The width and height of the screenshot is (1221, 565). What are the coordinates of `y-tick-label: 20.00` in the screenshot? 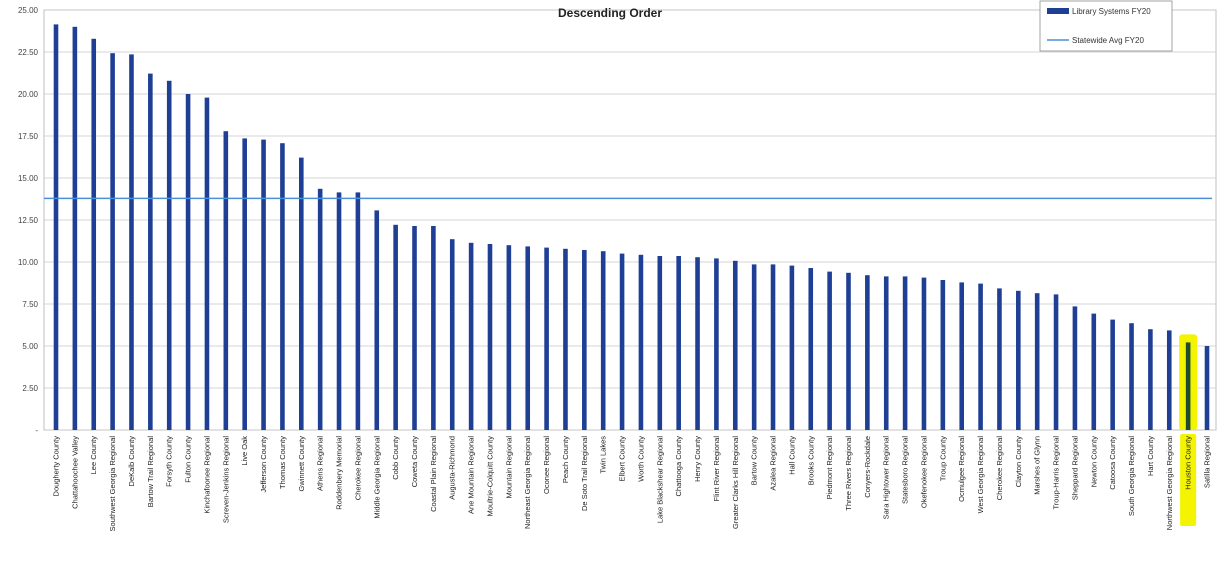 It's located at (28, 94).